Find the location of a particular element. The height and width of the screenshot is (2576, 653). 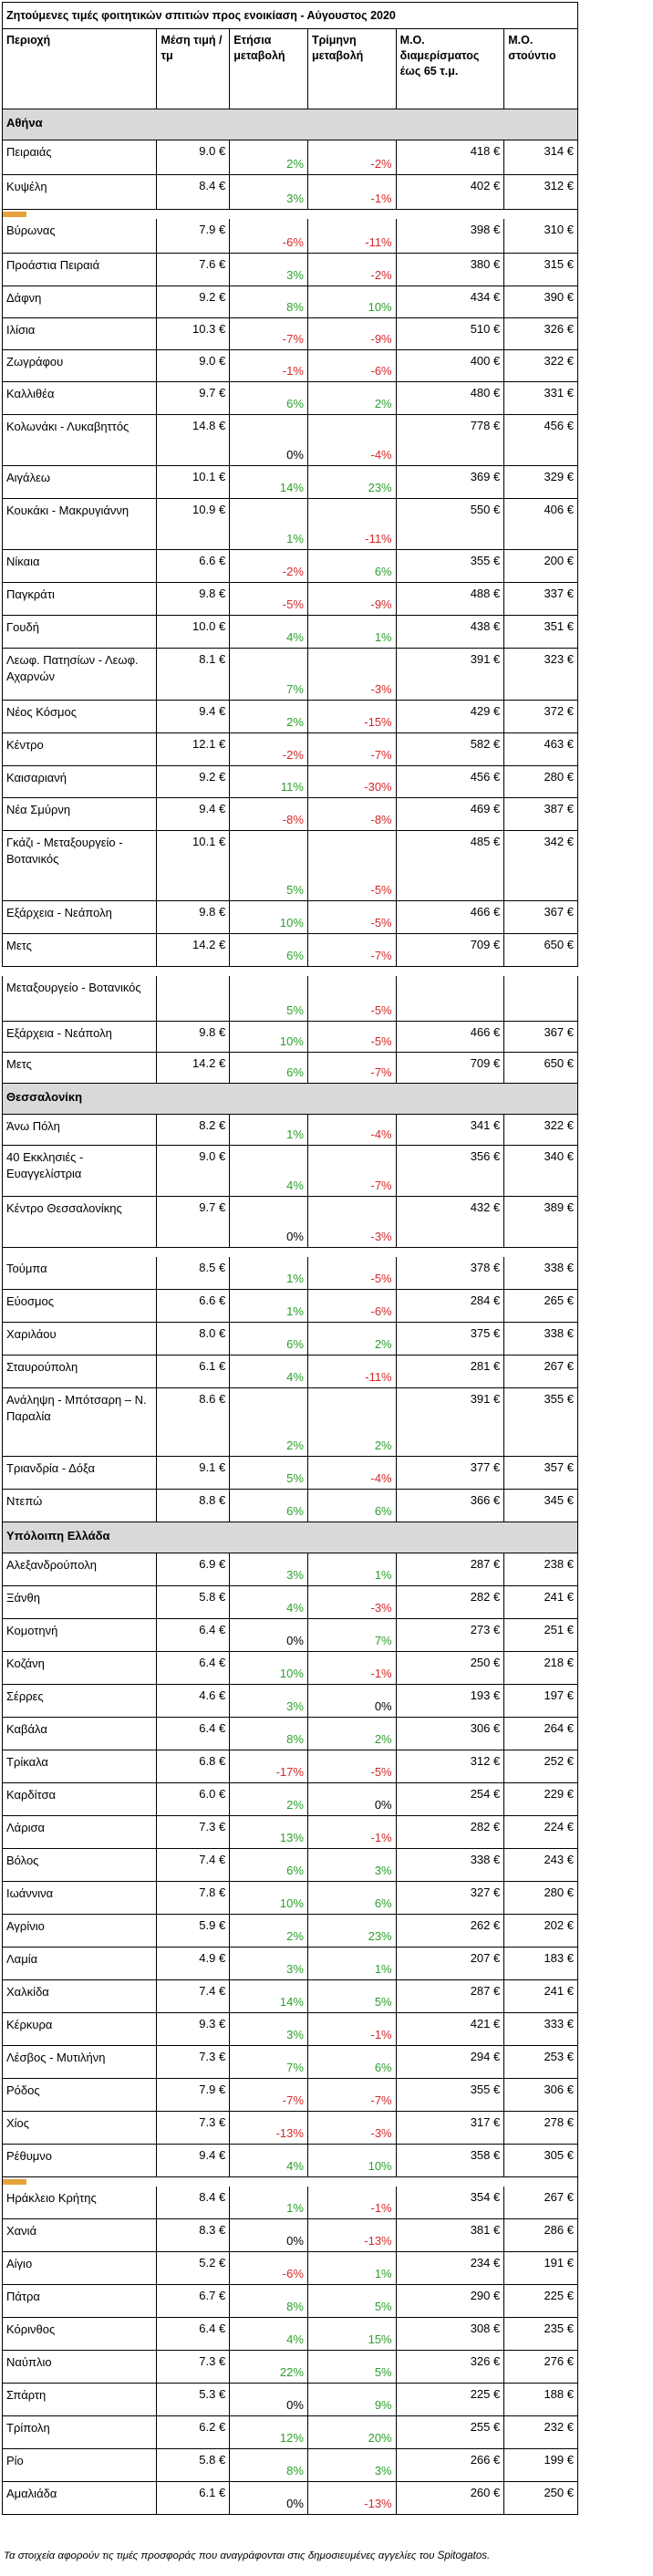

area-cell: Προάστια Πειραιά is located at coordinates (80, 270).